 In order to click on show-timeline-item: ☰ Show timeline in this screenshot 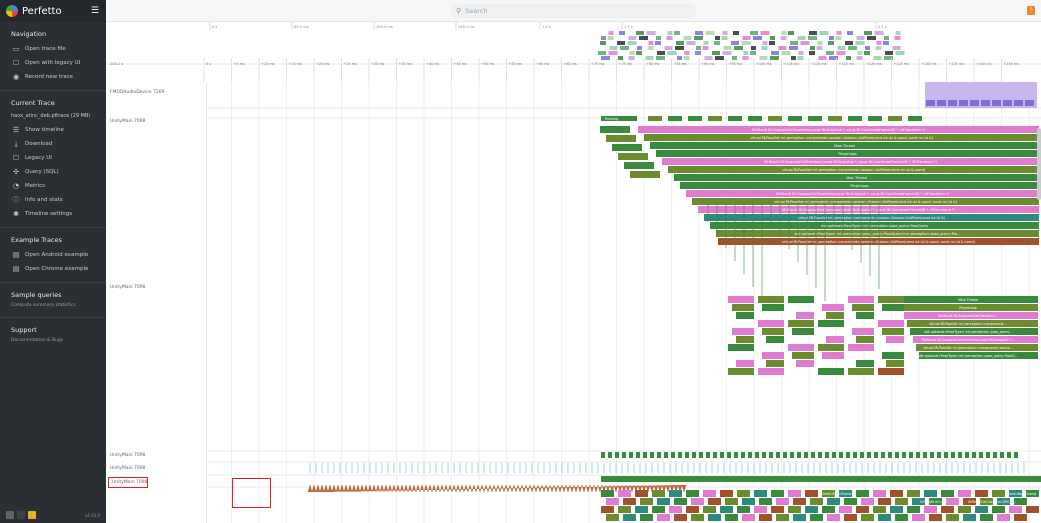, I will do `click(53, 130)`.